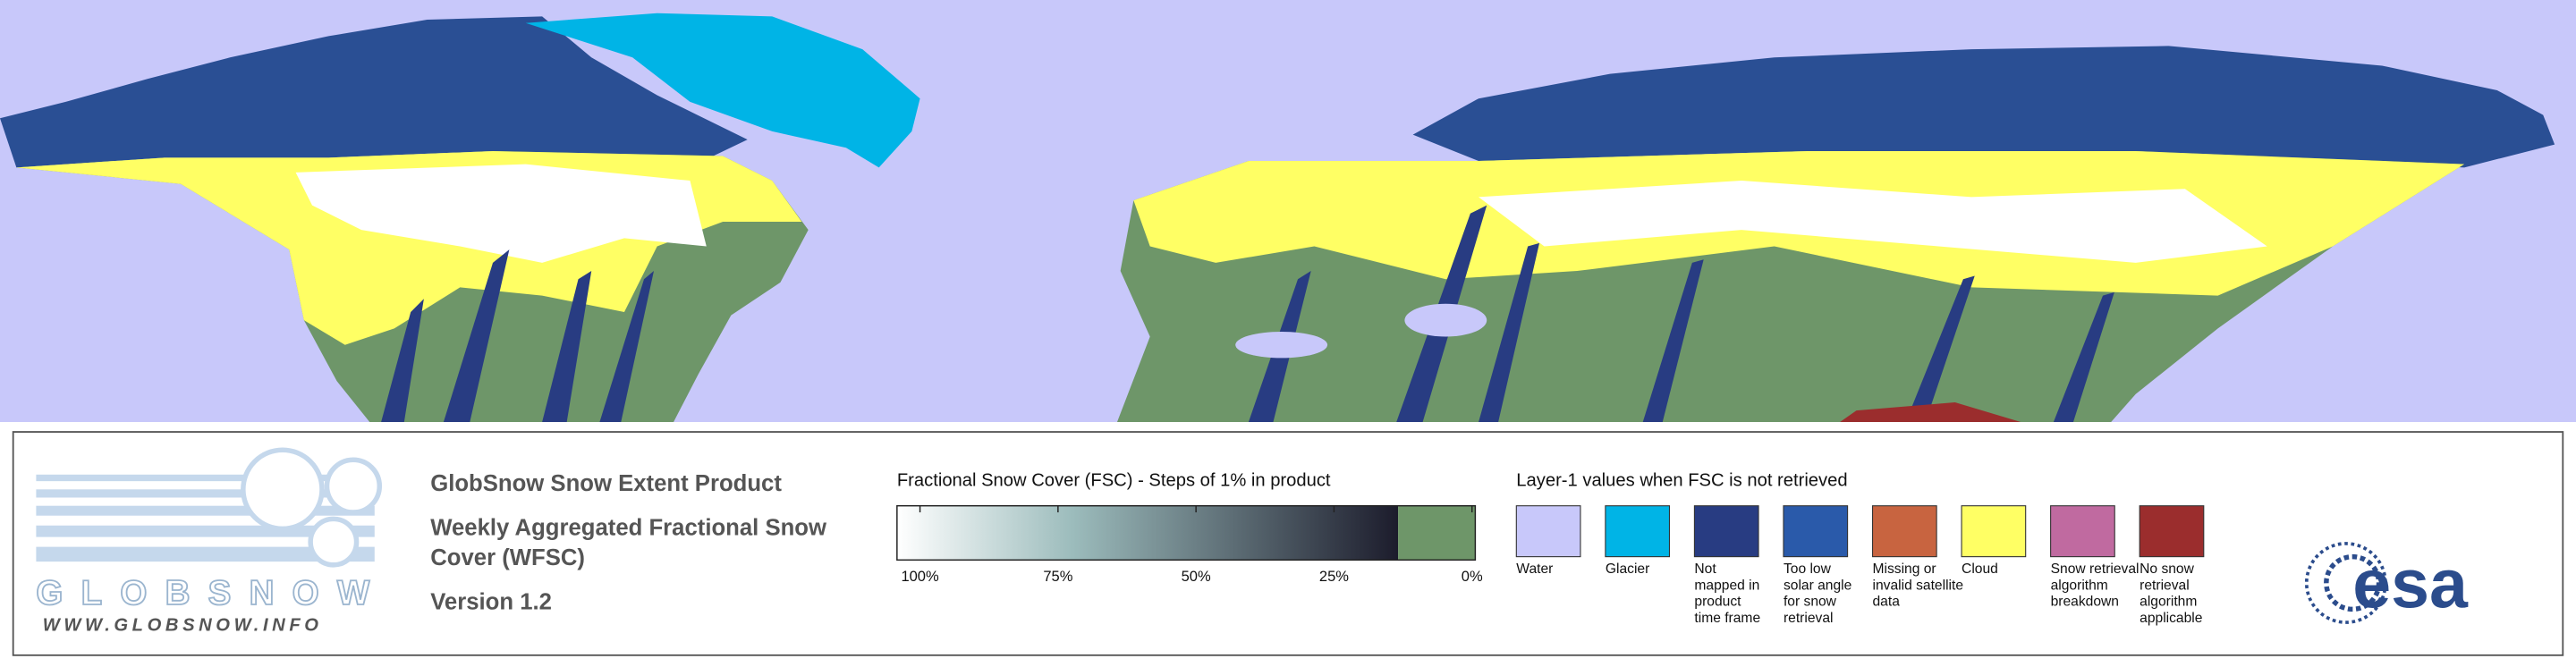 This screenshot has width=2576, height=667. What do you see at coordinates (2410, 584) in the screenshot?
I see `esa-text: esa` at bounding box center [2410, 584].